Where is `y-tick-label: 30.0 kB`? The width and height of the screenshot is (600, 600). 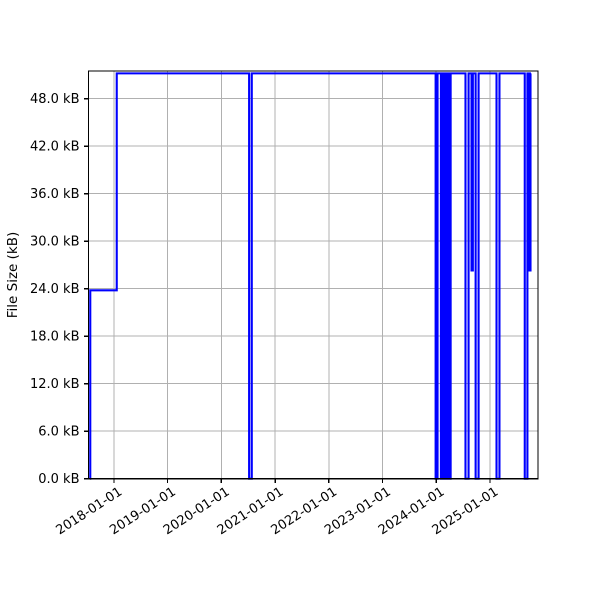
y-tick-label: 30.0 kB is located at coordinates (55, 242).